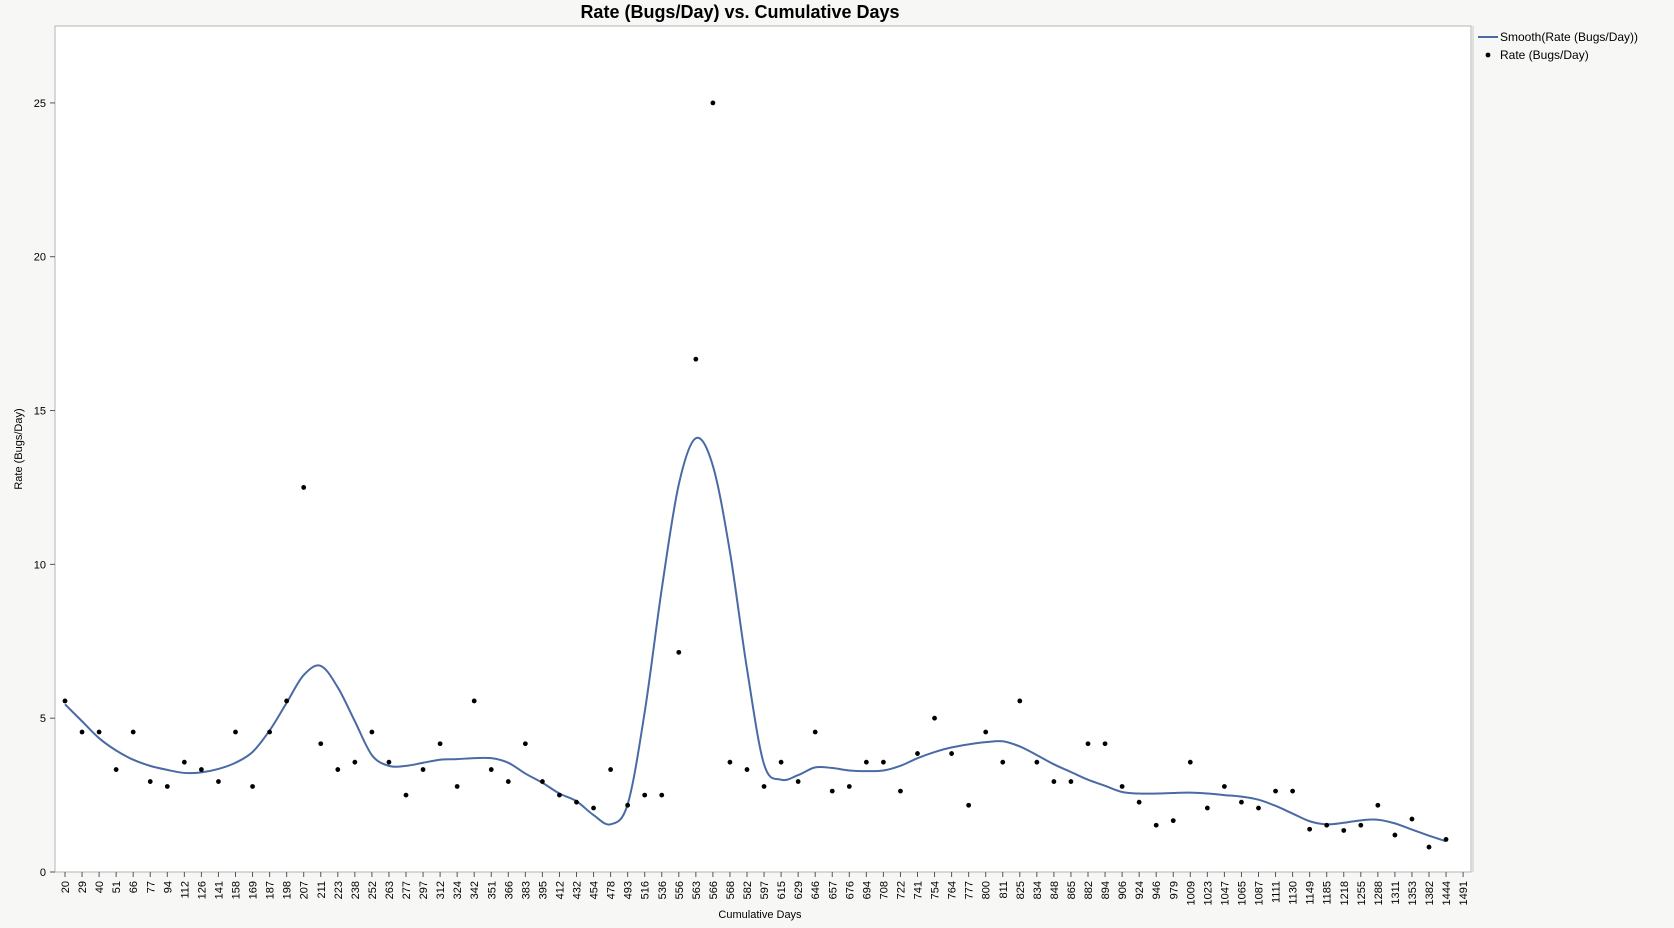  Describe the element at coordinates (1225, 893) in the screenshot. I see `x-tick-label: 1047` at that location.